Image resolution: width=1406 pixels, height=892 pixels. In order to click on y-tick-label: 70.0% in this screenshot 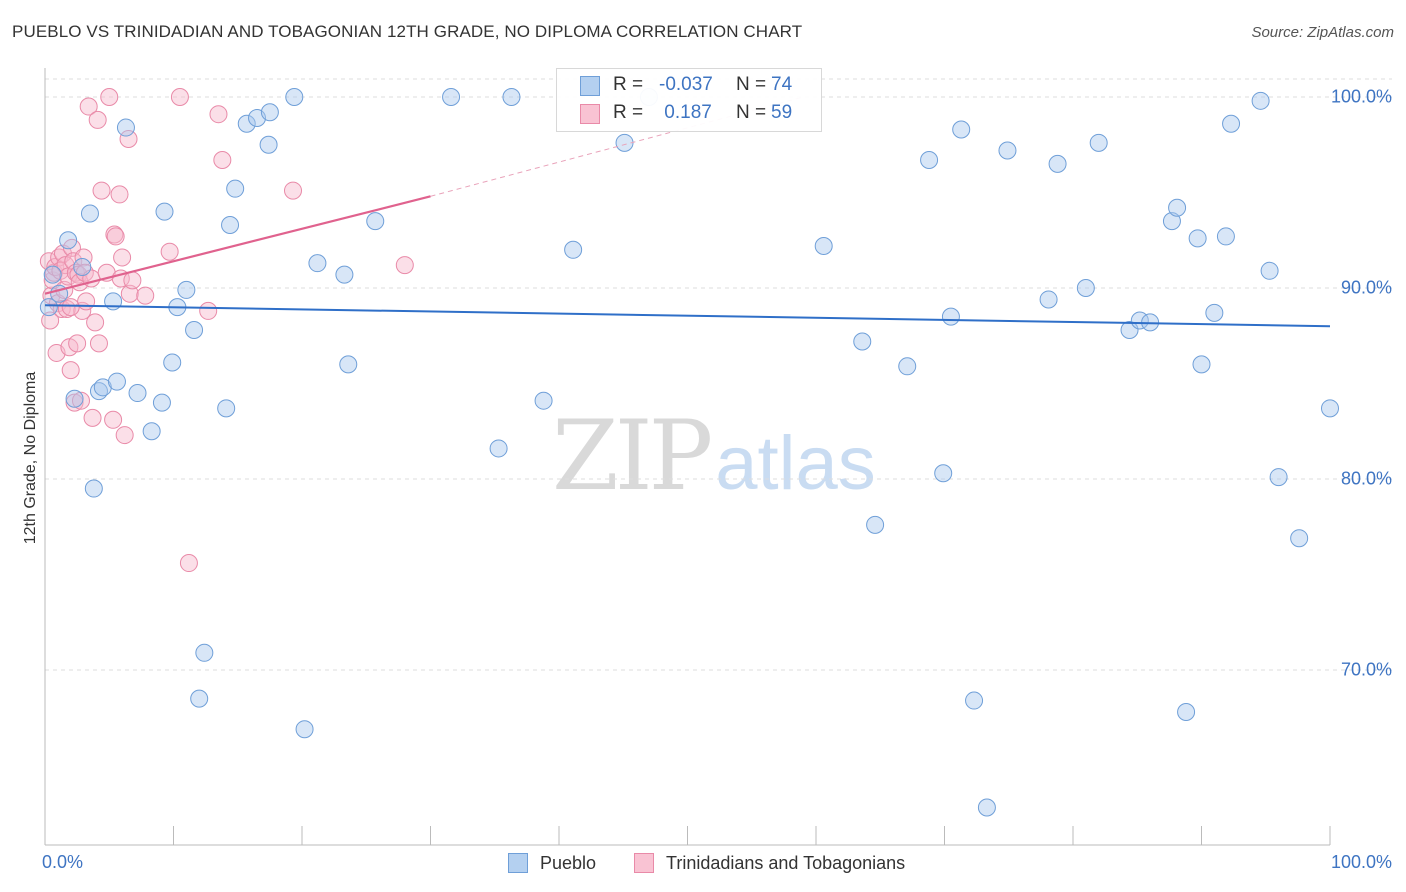, I will do `click(1366, 669)`.